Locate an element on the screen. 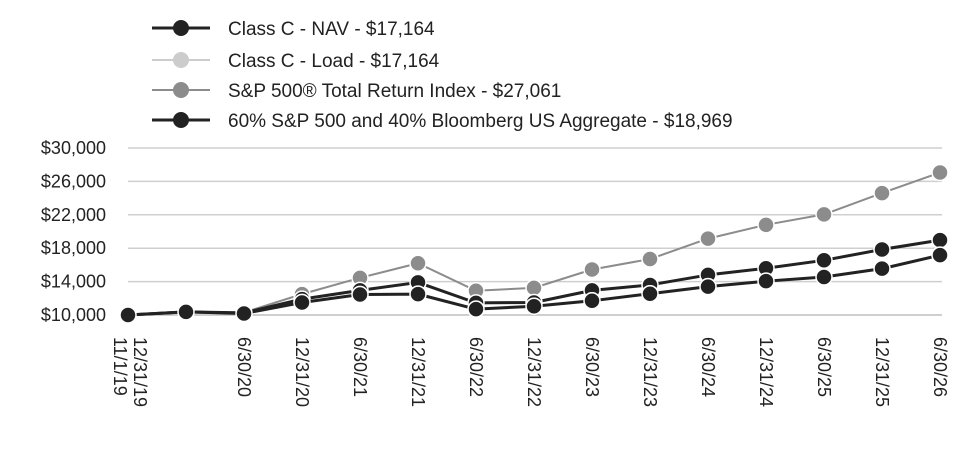 The width and height of the screenshot is (960, 461). x-tick-label: 12/31/22 is located at coordinates (534, 372).